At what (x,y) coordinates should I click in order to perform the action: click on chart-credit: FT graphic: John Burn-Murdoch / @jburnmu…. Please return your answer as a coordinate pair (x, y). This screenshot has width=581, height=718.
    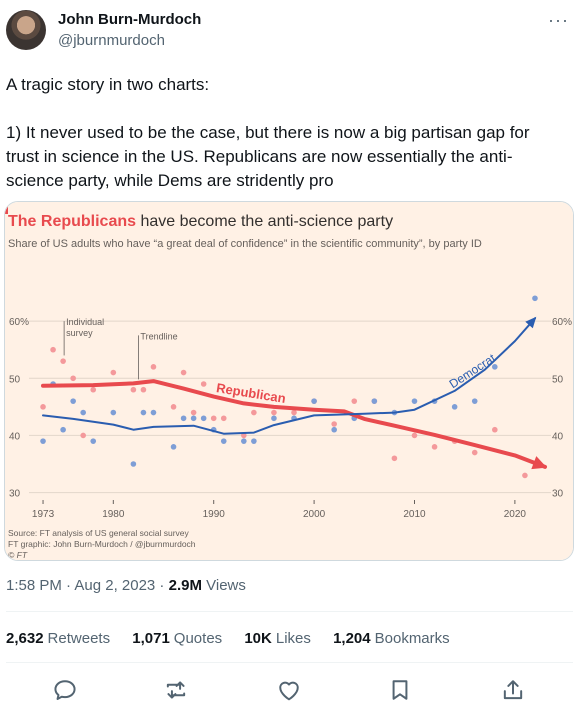
    Looking at the image, I should click on (102, 544).